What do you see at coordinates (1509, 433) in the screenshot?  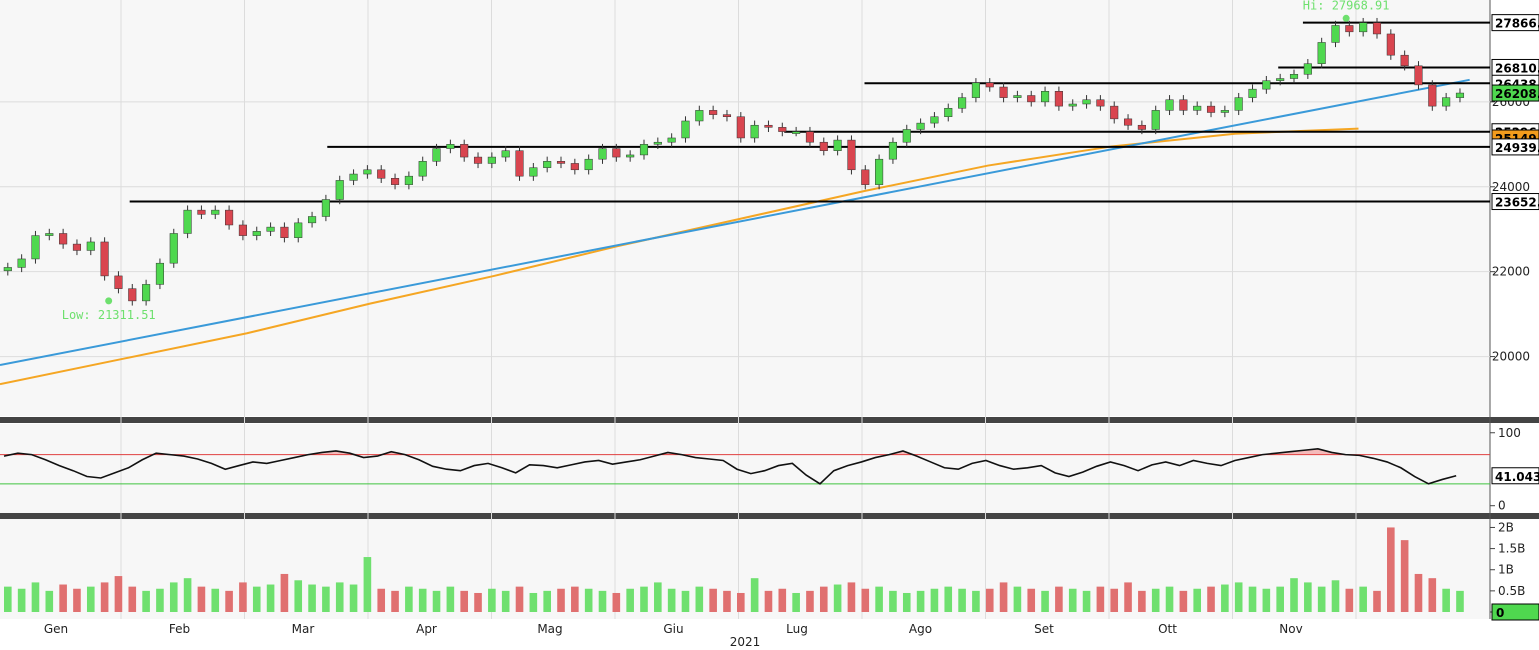 I see `rsi-tick-label: 100` at bounding box center [1509, 433].